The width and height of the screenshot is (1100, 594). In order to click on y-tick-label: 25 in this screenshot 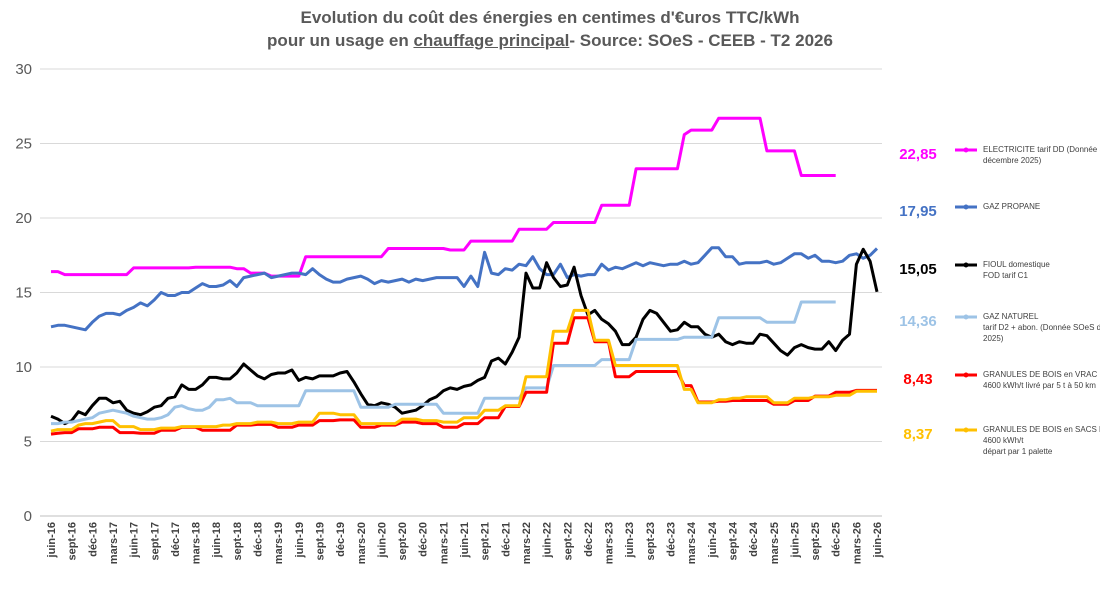, I will do `click(23, 144)`.